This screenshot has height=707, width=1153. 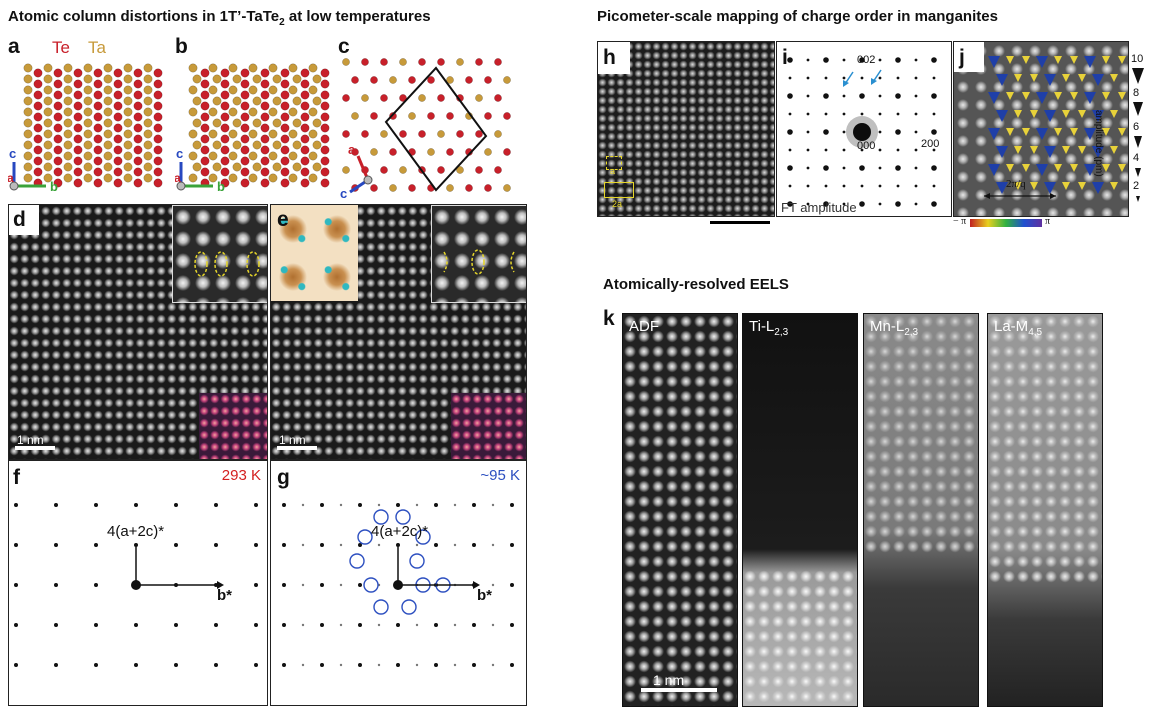 I want to click on inset-zoom-e, so click(x=478, y=254).